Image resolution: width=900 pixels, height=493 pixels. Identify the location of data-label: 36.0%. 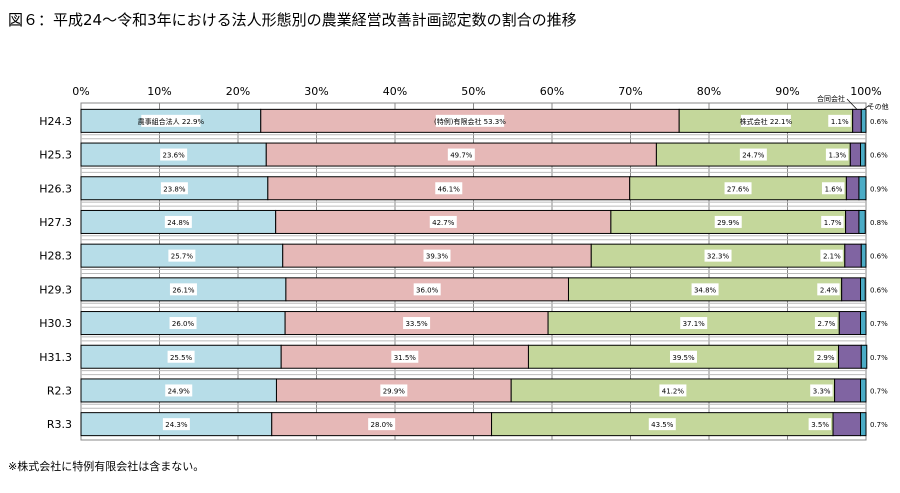
(427, 290).